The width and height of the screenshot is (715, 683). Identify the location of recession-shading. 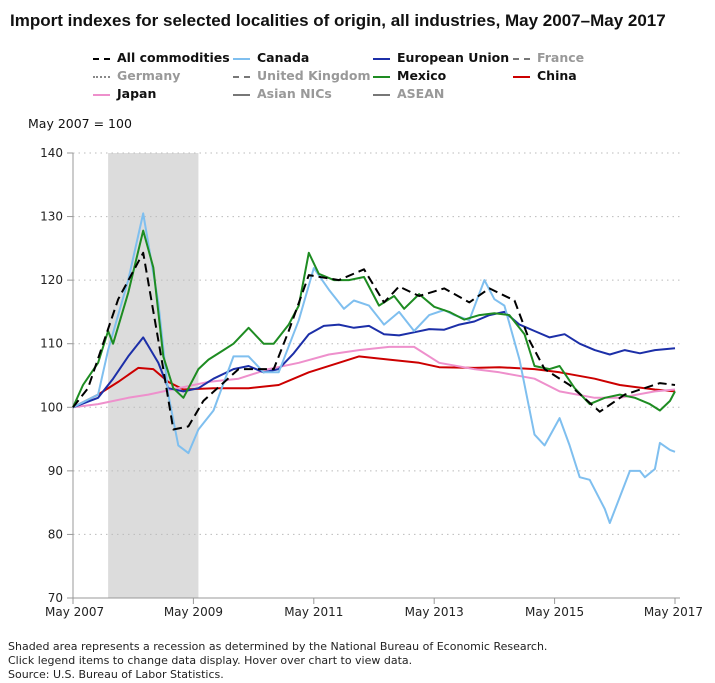
(153, 375).